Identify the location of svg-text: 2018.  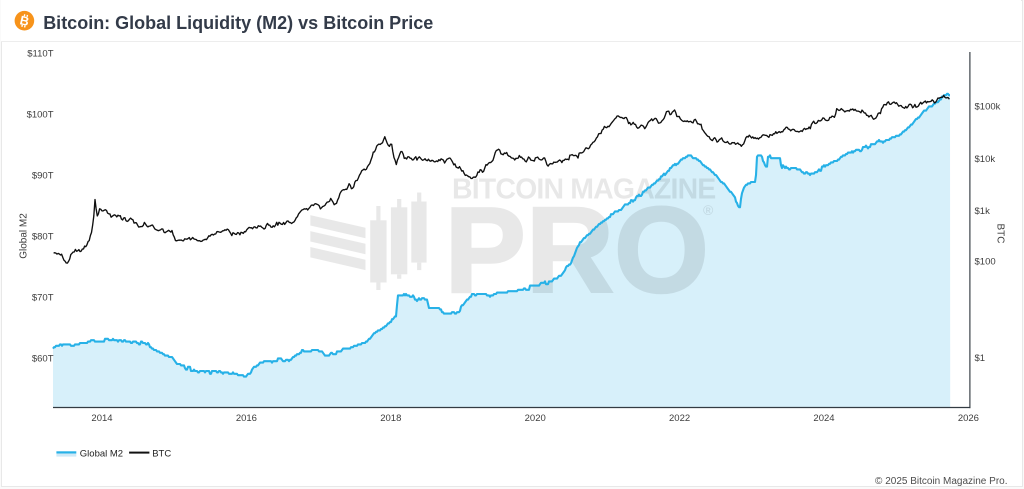
(390, 418).